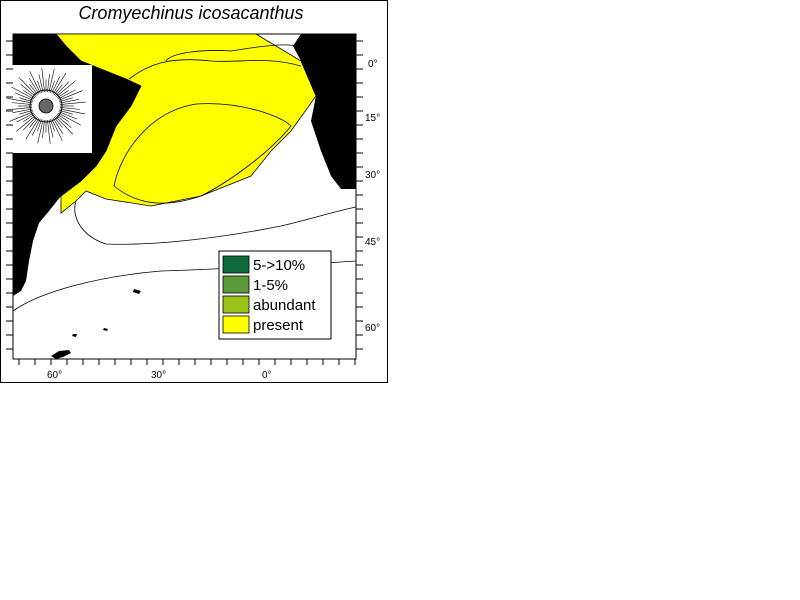 The image size is (800, 600). I want to click on front-line, so click(215, 222).